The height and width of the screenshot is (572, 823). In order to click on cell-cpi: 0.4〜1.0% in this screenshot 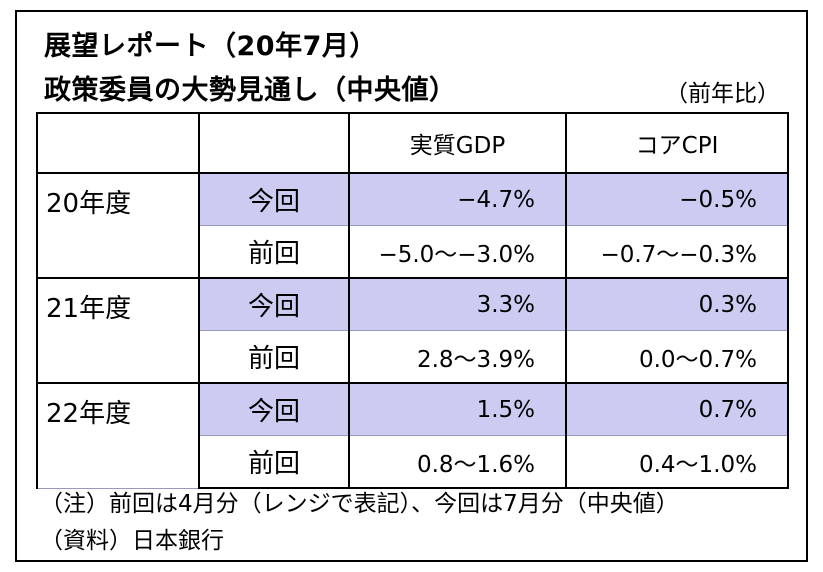, I will do `click(677, 462)`.